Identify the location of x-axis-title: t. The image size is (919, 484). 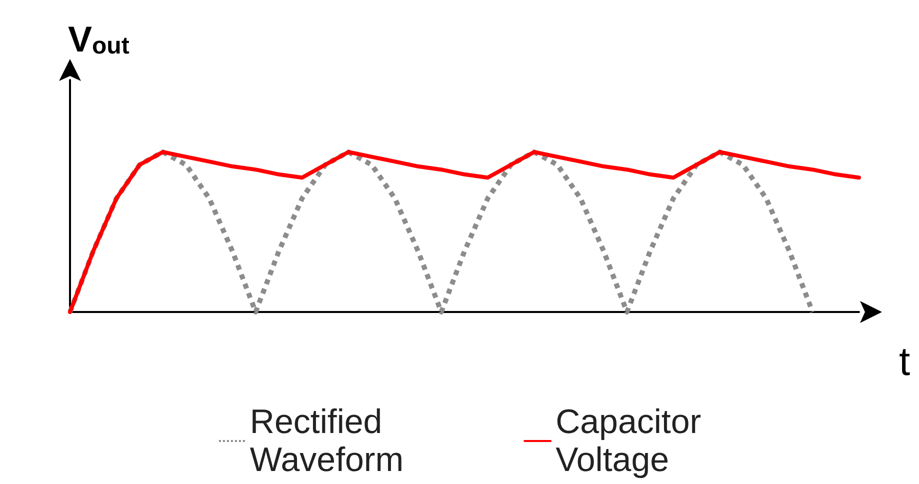
(904, 362).